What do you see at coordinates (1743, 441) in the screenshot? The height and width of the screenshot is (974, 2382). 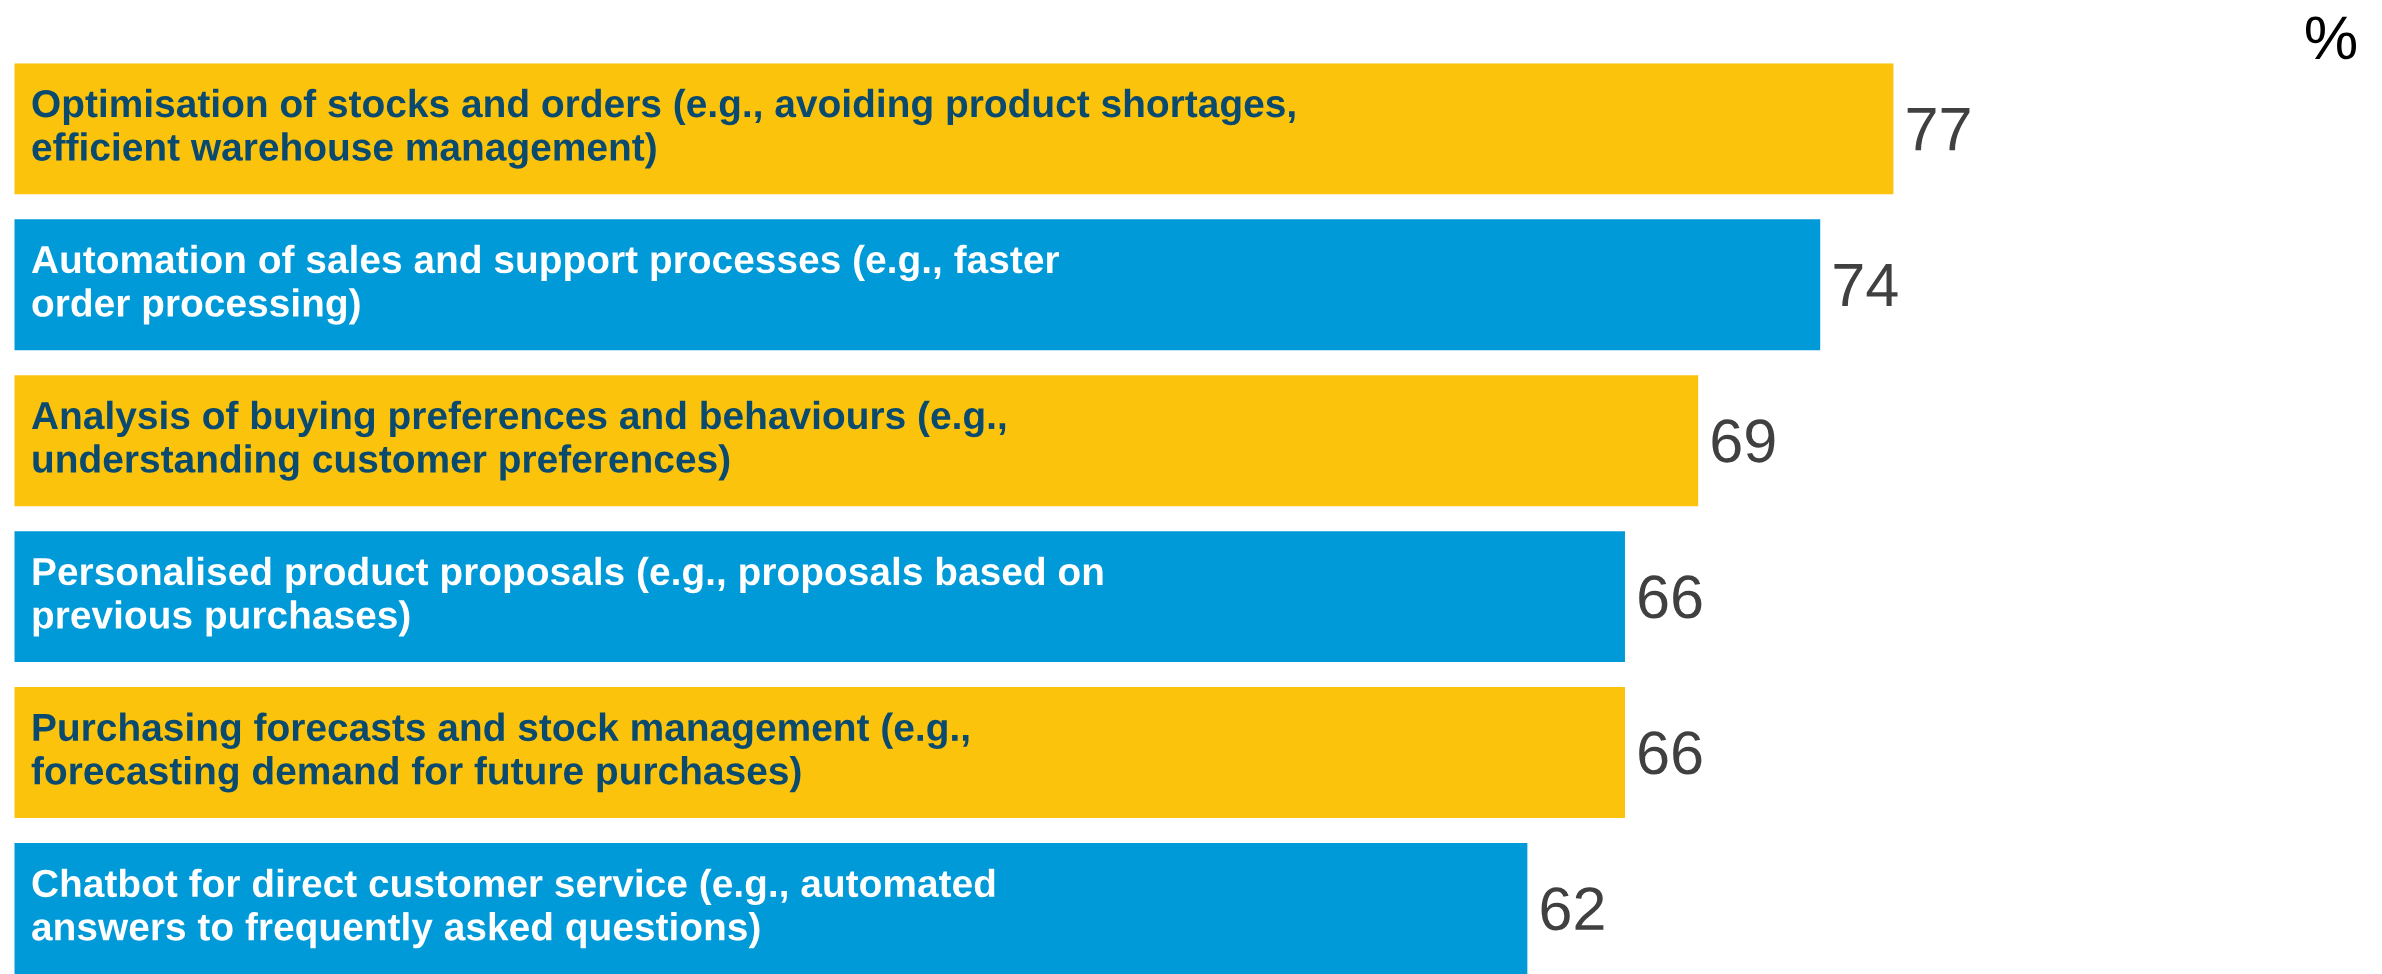 I see `data-label: 69` at bounding box center [1743, 441].